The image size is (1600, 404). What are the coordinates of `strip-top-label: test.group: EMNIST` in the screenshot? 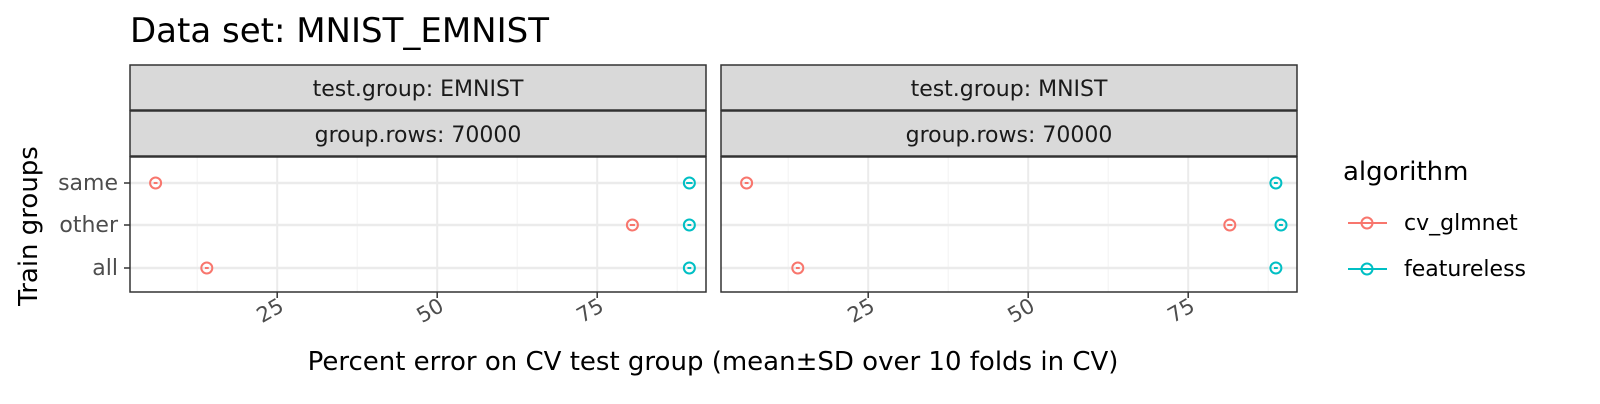 It's located at (418, 89).